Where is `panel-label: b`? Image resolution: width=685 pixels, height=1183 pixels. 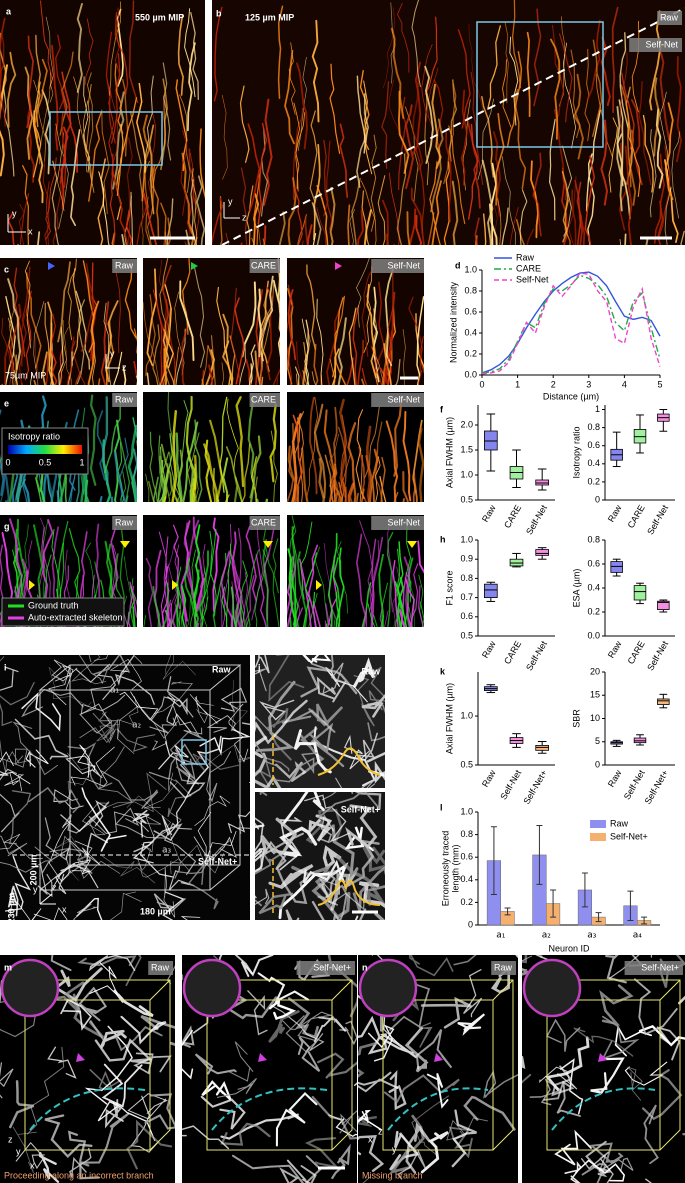
panel-label: b is located at coordinates (219, 13).